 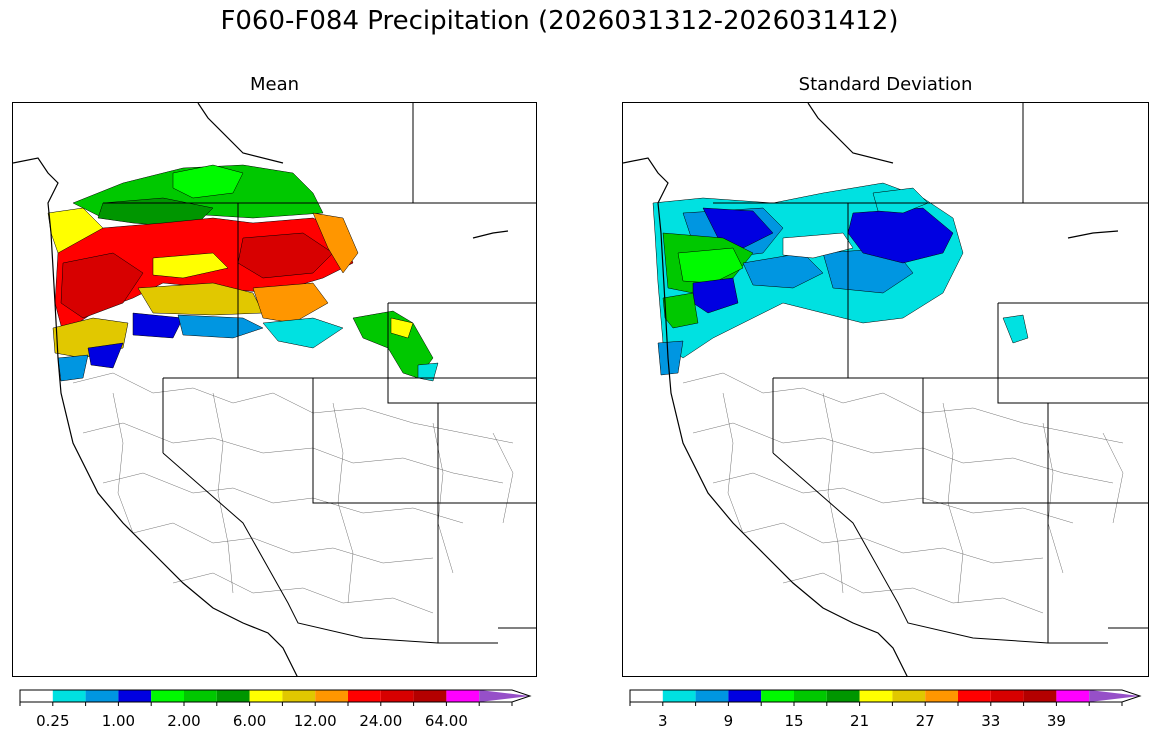 I want to click on stddev-colorbar, so click(x=885, y=697).